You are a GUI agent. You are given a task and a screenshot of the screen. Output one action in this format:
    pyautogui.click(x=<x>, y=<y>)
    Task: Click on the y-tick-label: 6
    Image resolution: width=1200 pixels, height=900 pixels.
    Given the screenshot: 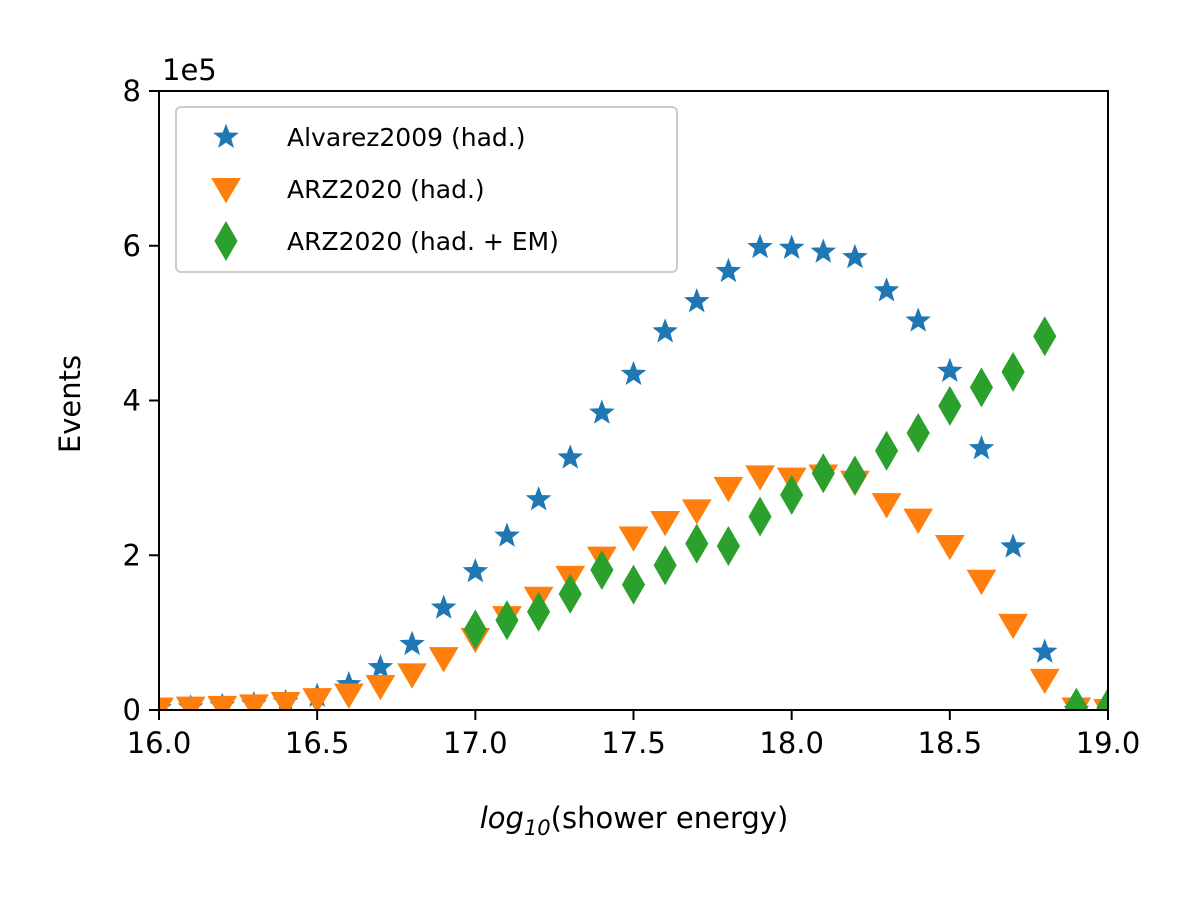 What is the action you would take?
    pyautogui.click(x=132, y=246)
    